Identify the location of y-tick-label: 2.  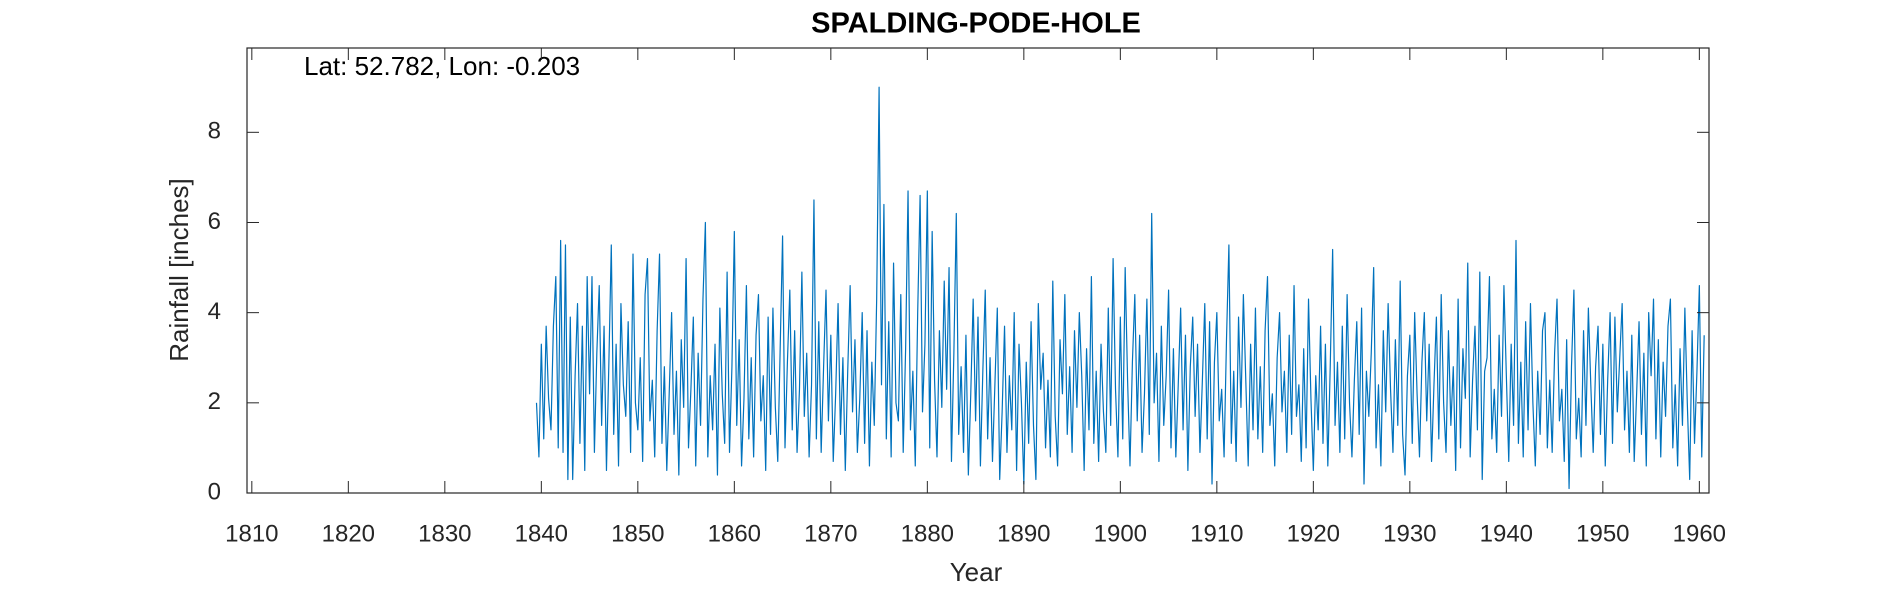
(214, 401).